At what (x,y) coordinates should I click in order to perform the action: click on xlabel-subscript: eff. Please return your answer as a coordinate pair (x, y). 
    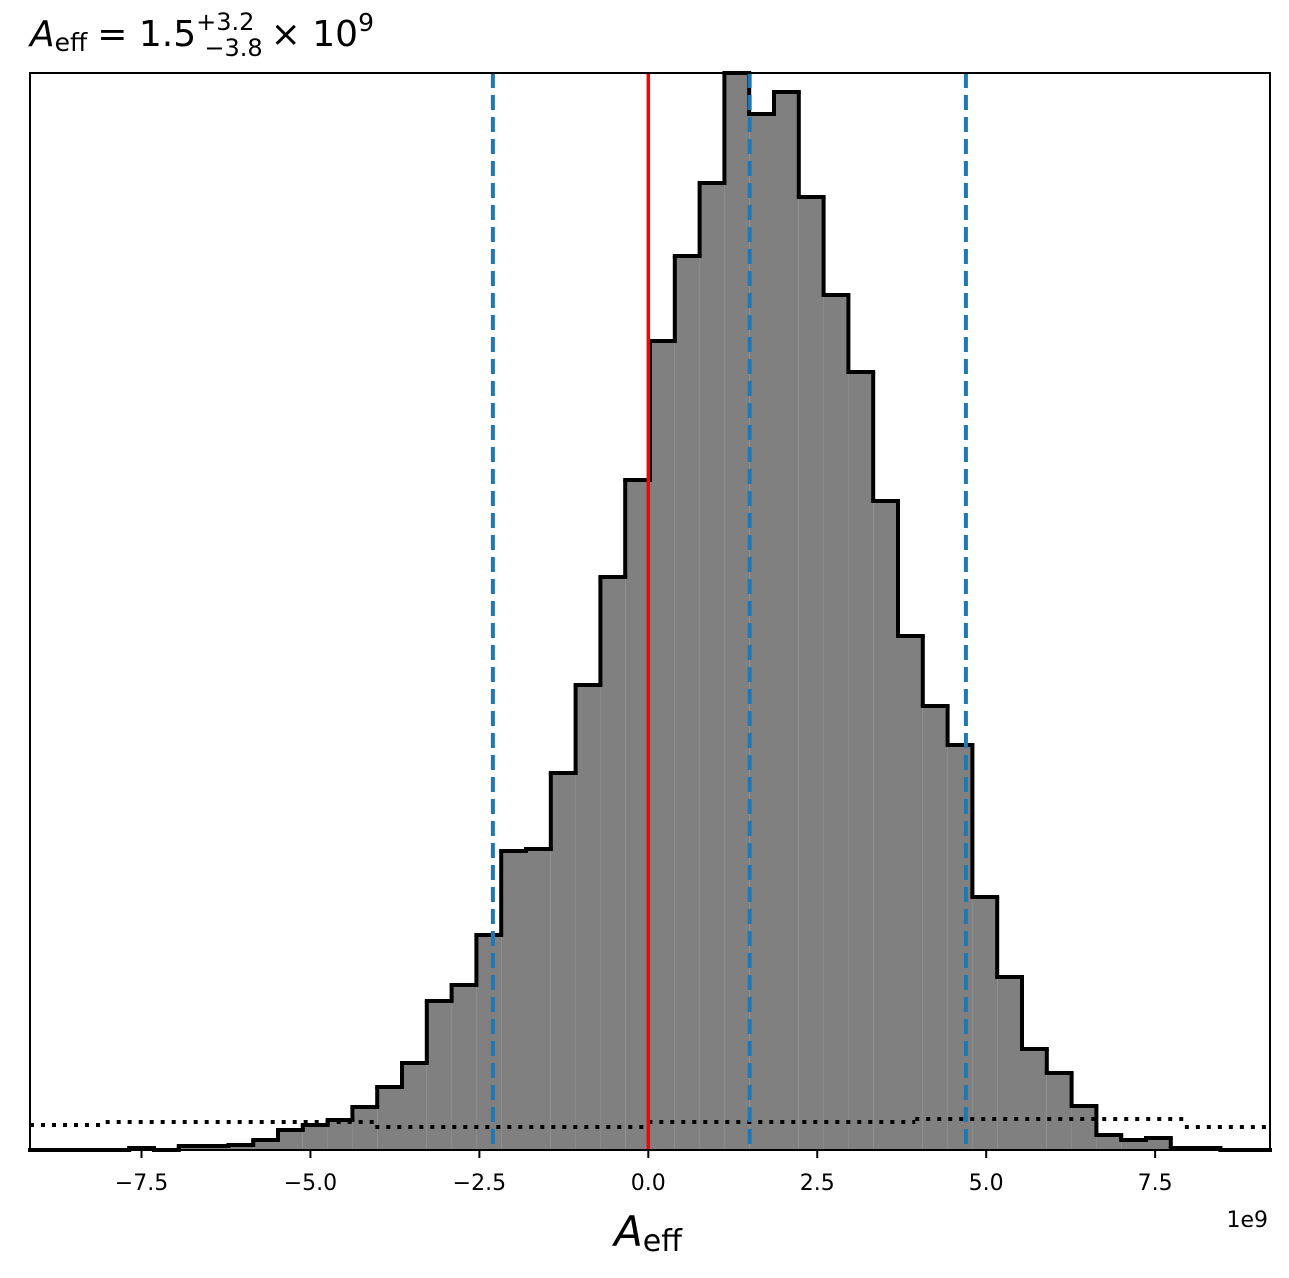
    Looking at the image, I should click on (663, 1241).